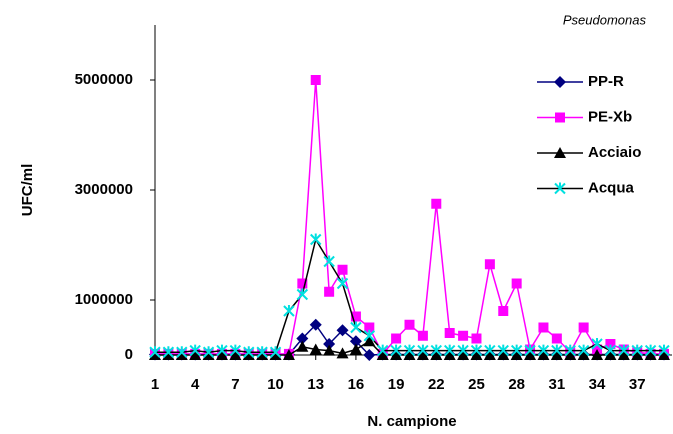 Image resolution: width=673 pixels, height=434 pixels. Describe the element at coordinates (396, 384) in the screenshot. I see `x-tick-label: 19` at that location.